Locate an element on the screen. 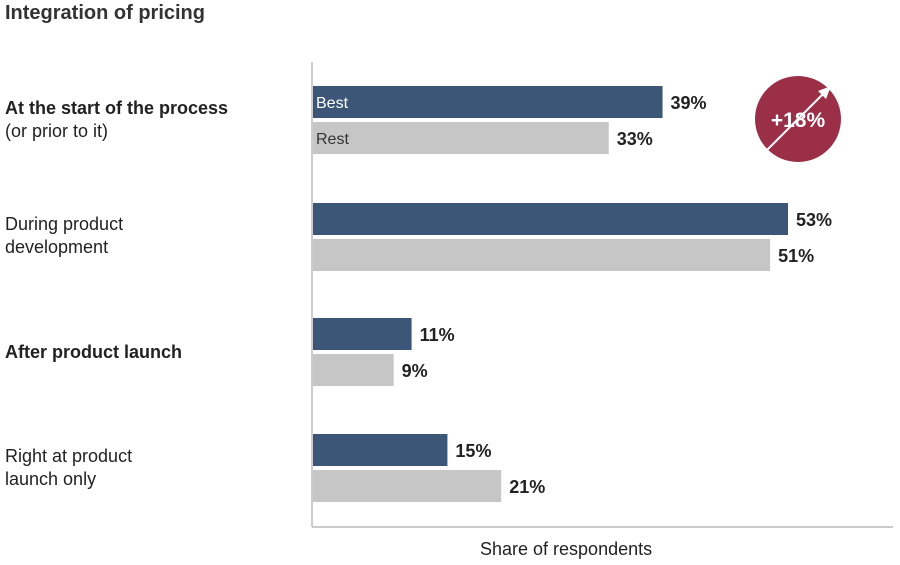 The height and width of the screenshot is (565, 900). category-label-during: During product development is located at coordinates (64, 236).